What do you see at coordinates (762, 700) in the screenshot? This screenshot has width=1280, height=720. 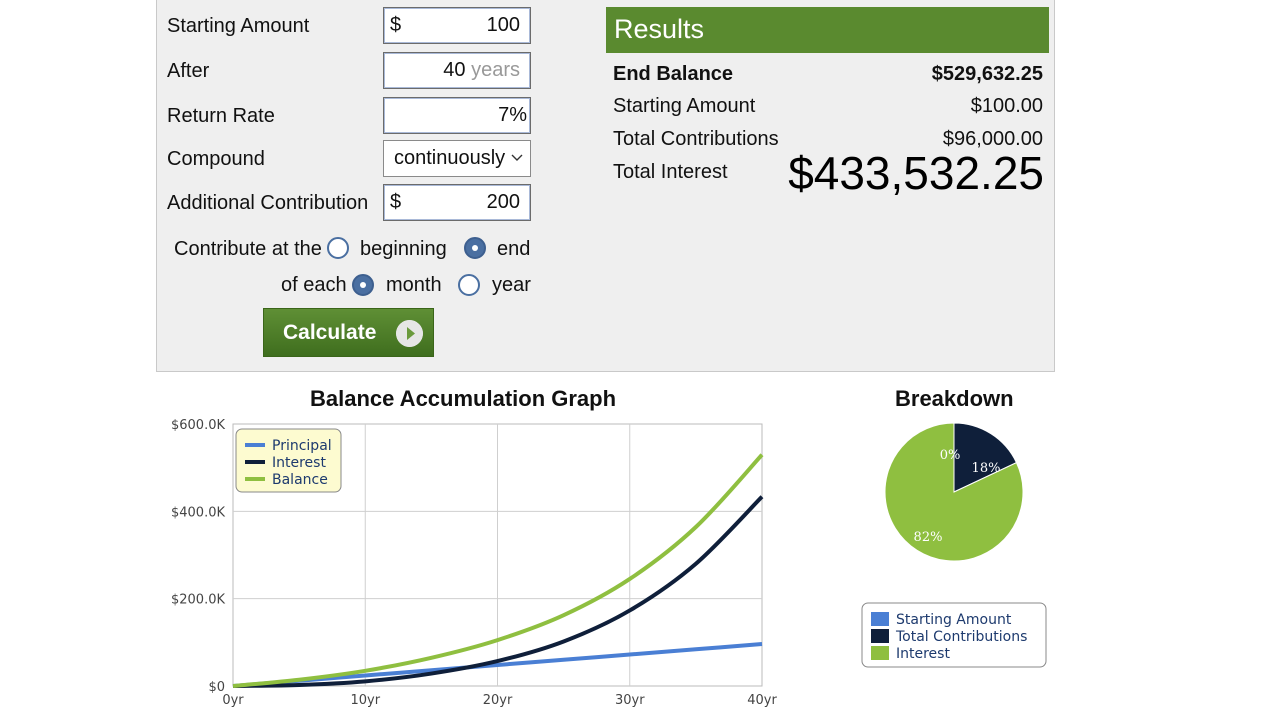 I see `x-tick-label: 40yr` at bounding box center [762, 700].